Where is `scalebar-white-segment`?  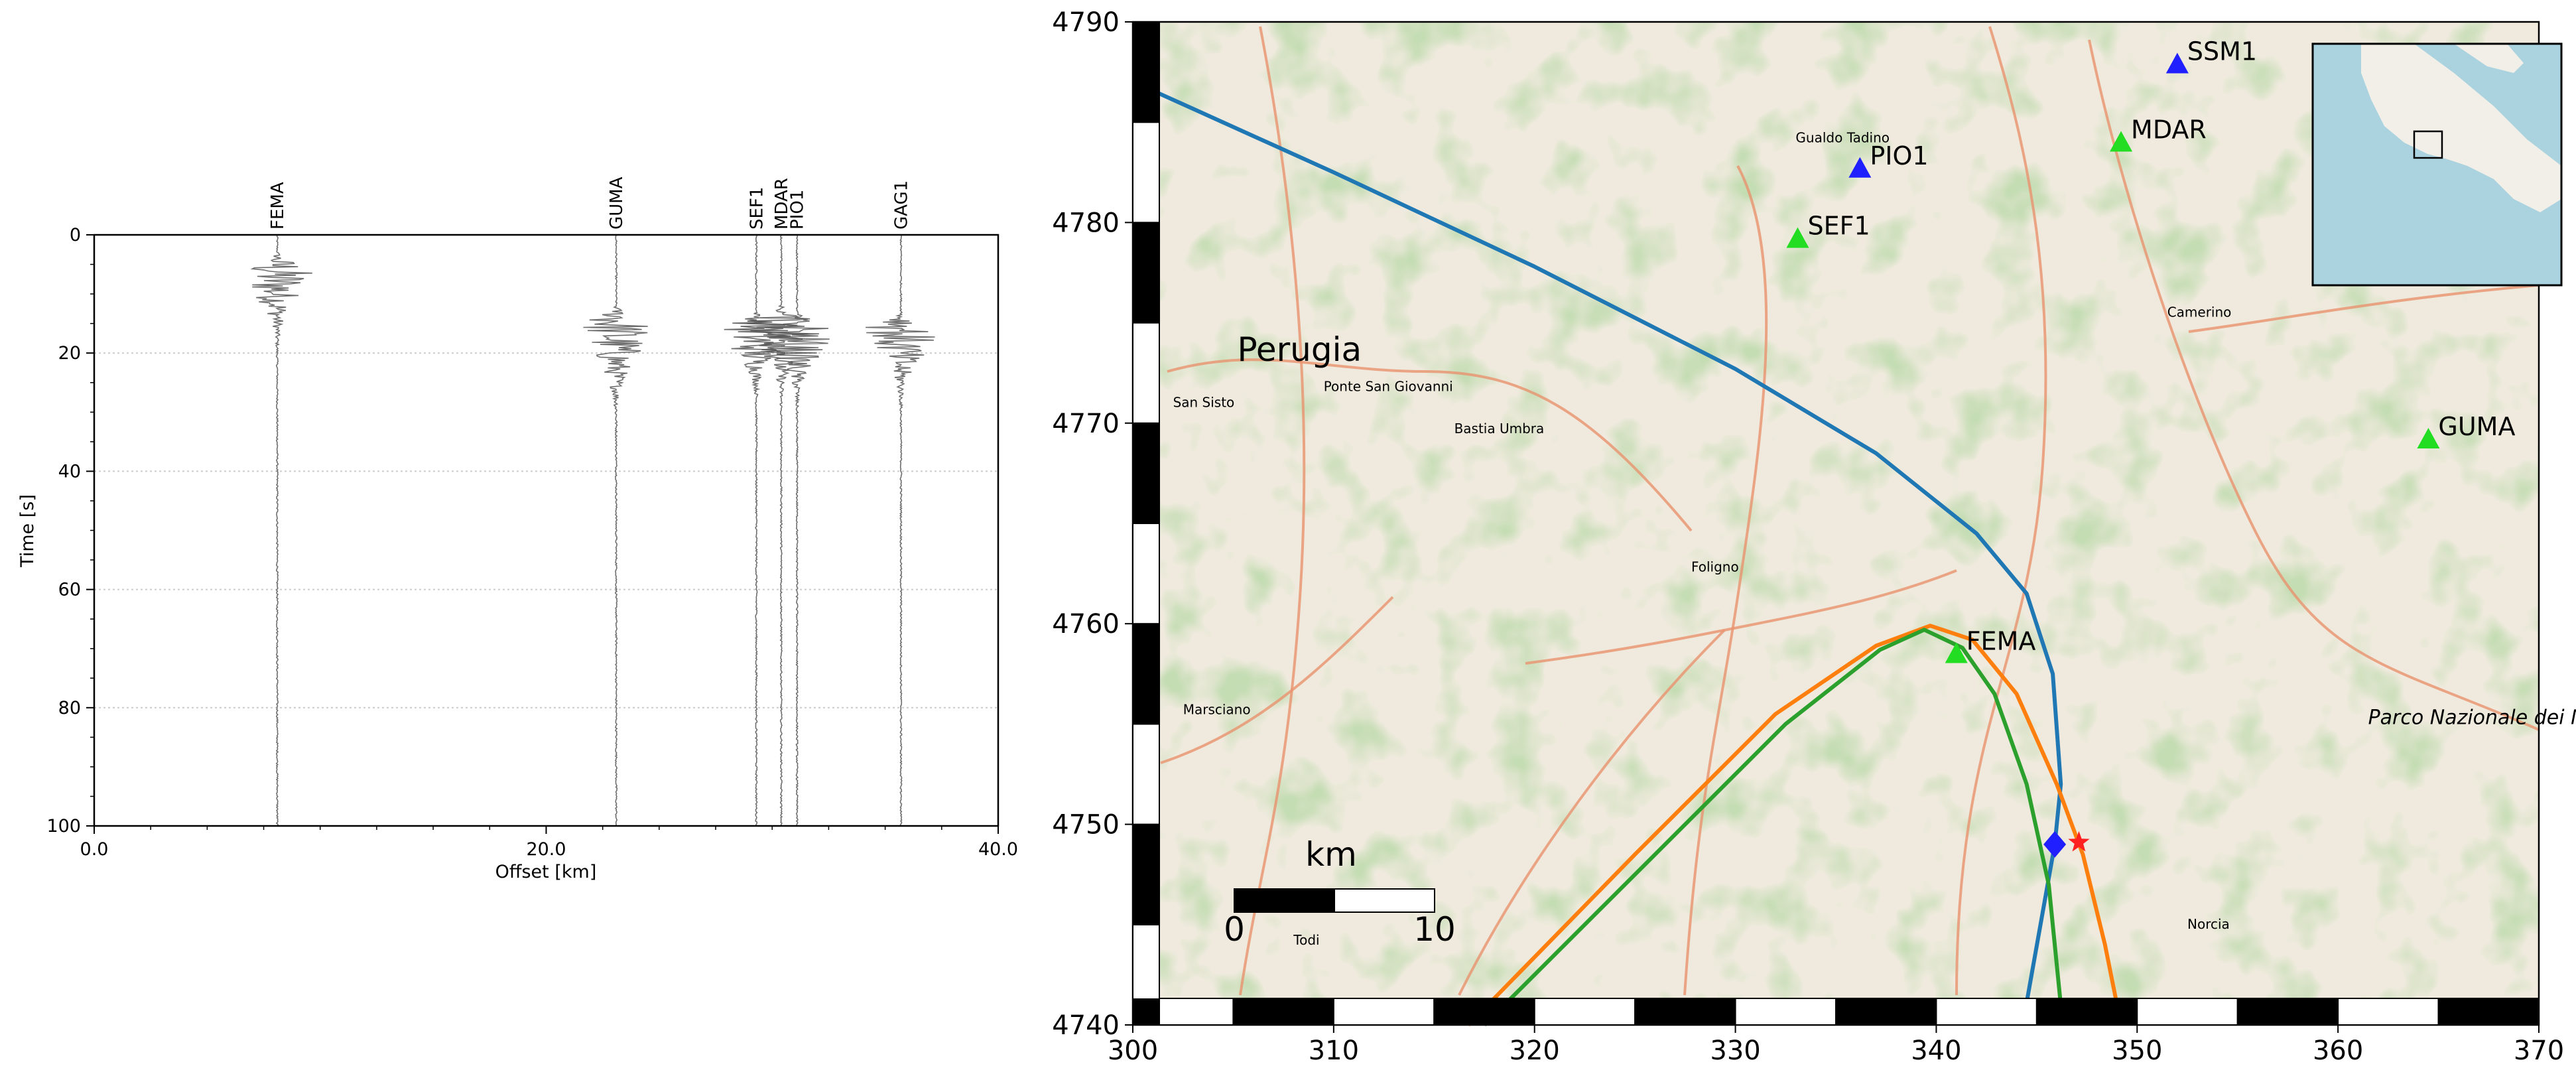 scalebar-white-segment is located at coordinates (1385, 900).